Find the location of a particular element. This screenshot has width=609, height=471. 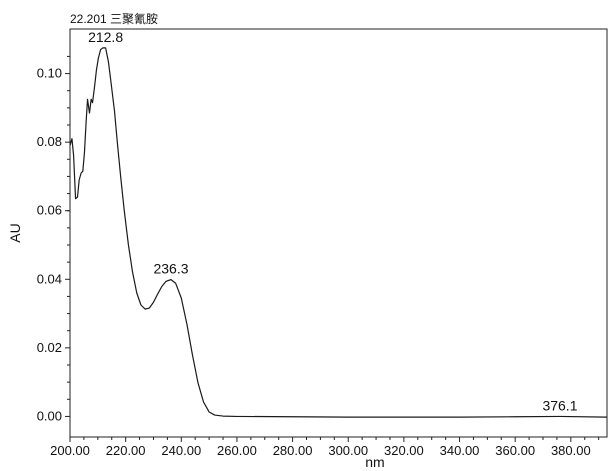

x-tick-label: 360.00 is located at coordinates (515, 450).